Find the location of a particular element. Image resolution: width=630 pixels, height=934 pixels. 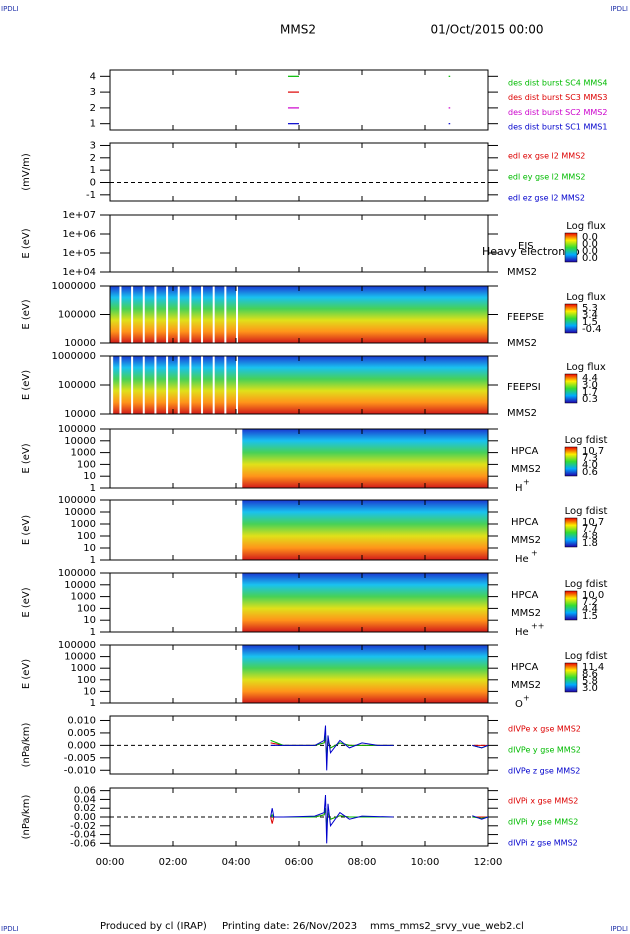

plot-frame is located at coordinates (299, 243).